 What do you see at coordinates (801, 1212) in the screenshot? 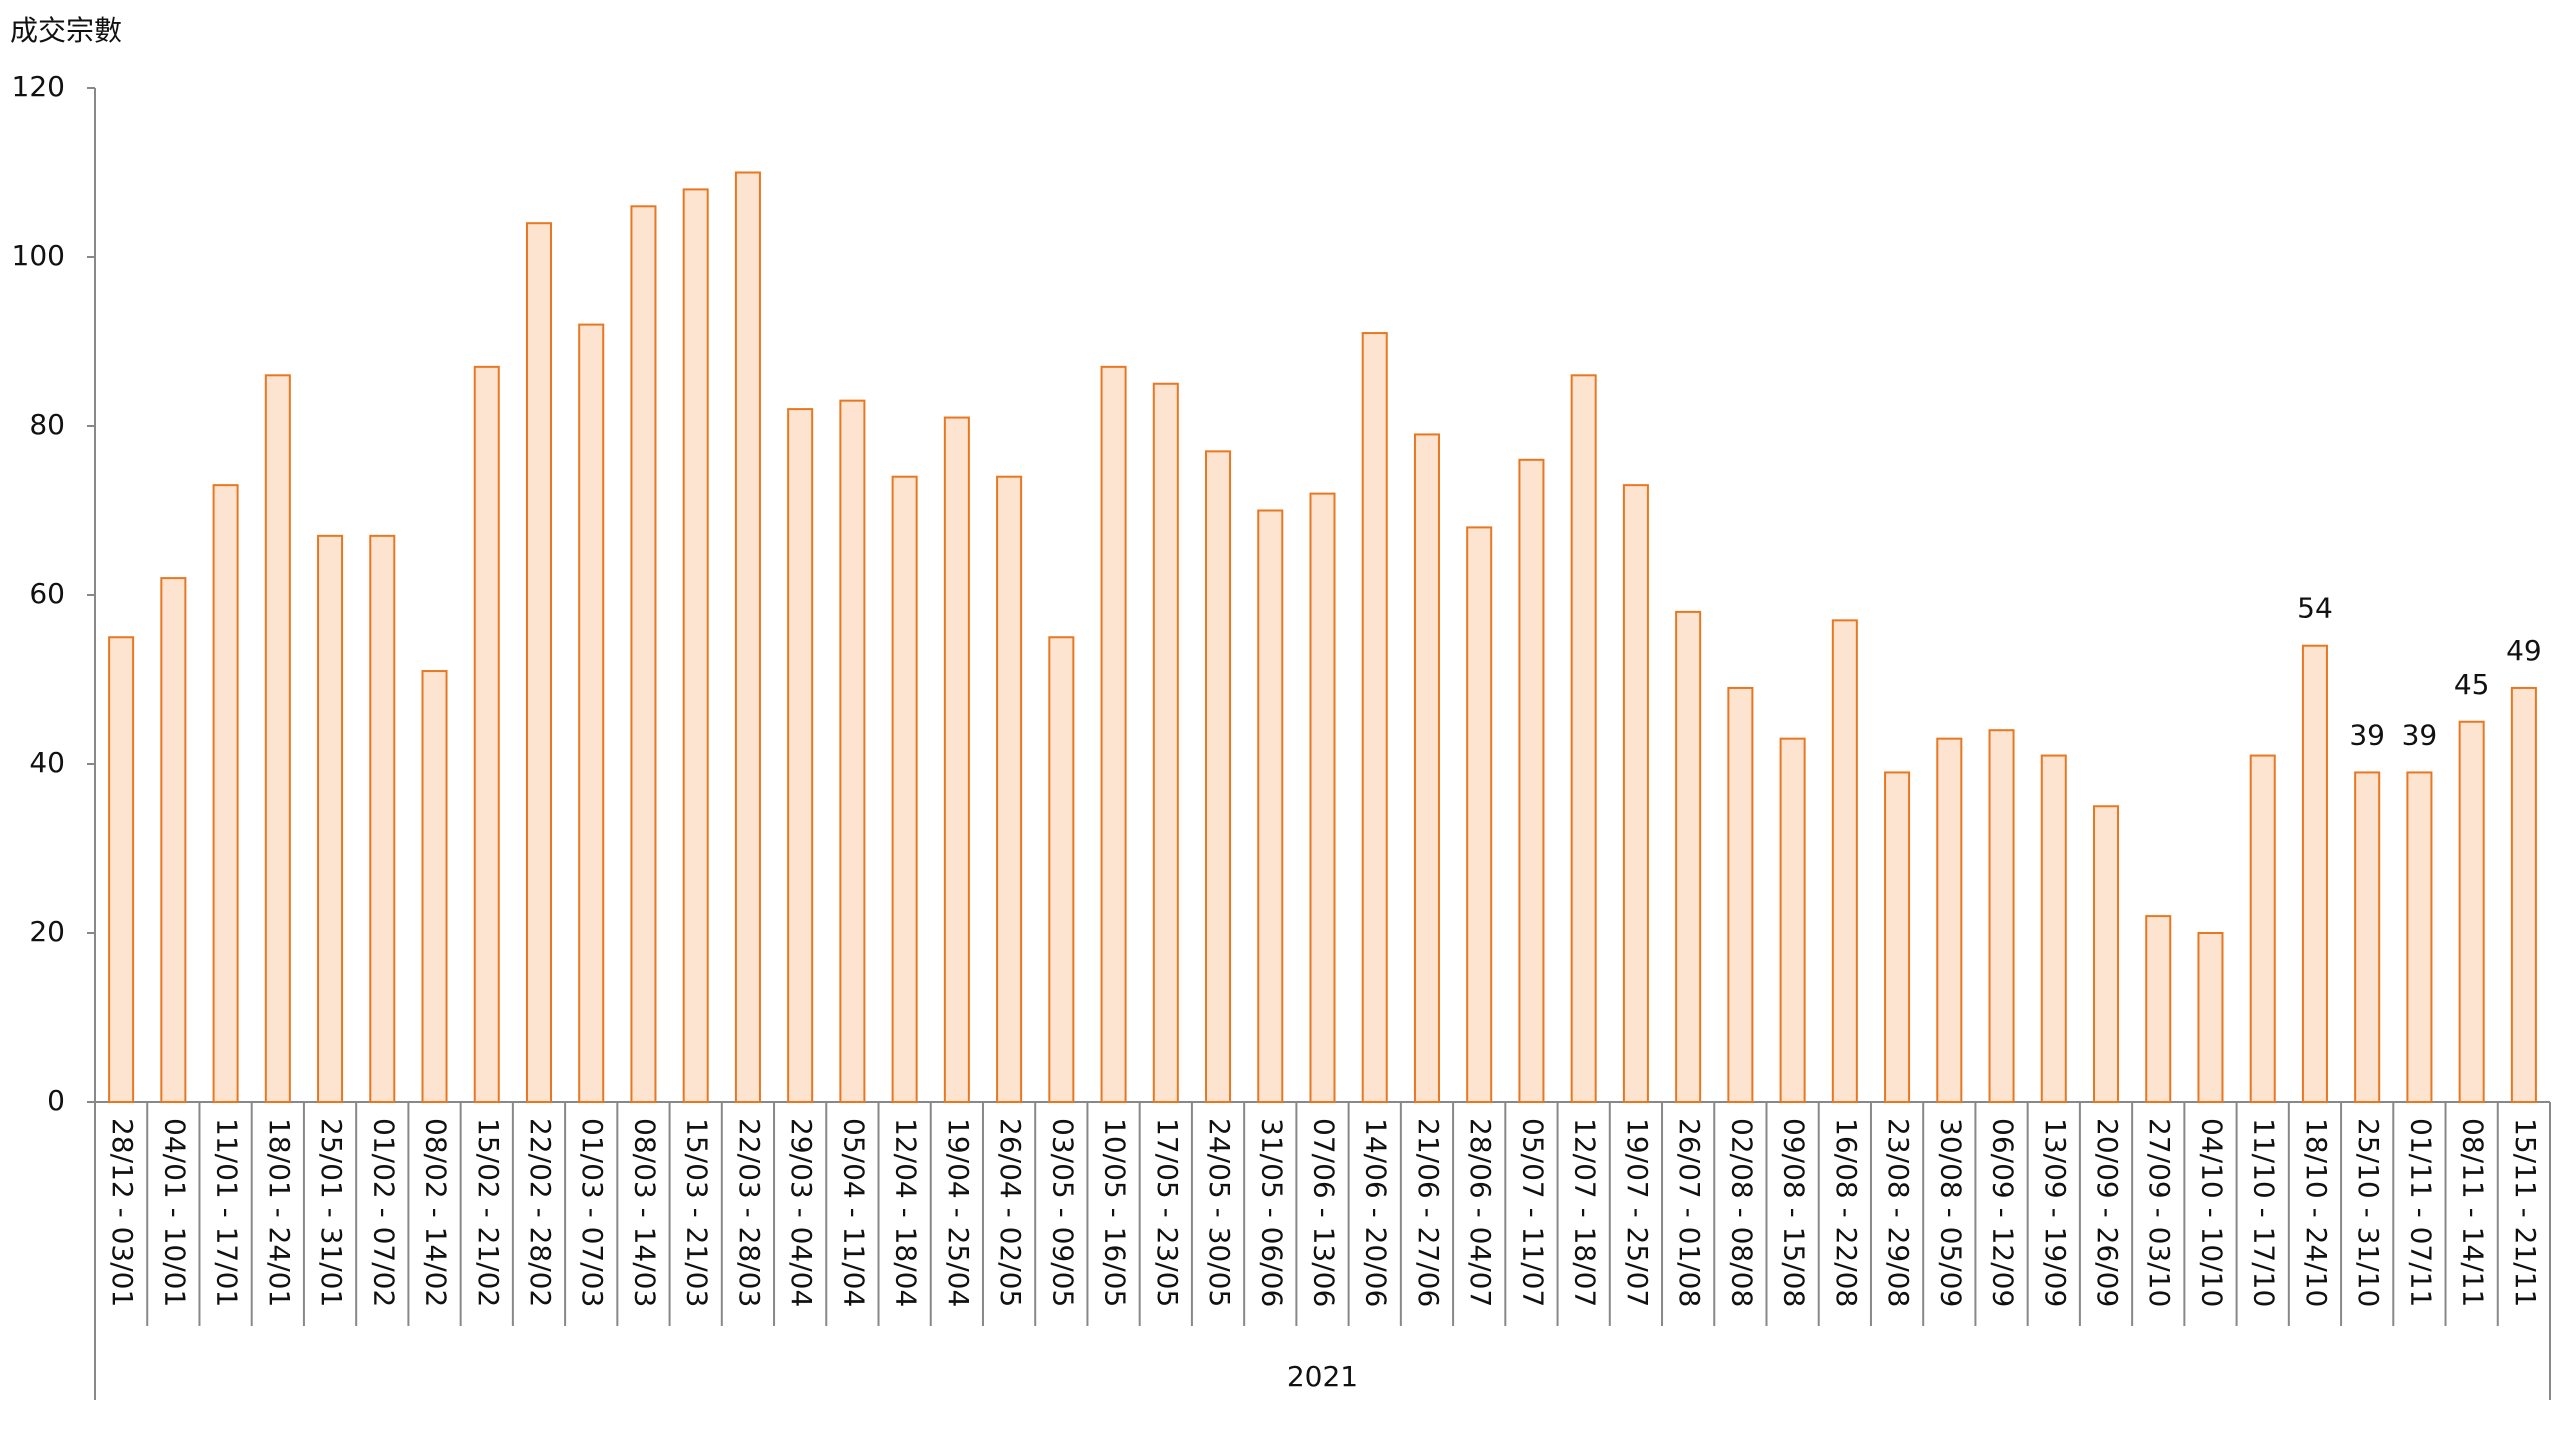
I see `x-tick-label: 29/03 - 04/04` at bounding box center [801, 1212].